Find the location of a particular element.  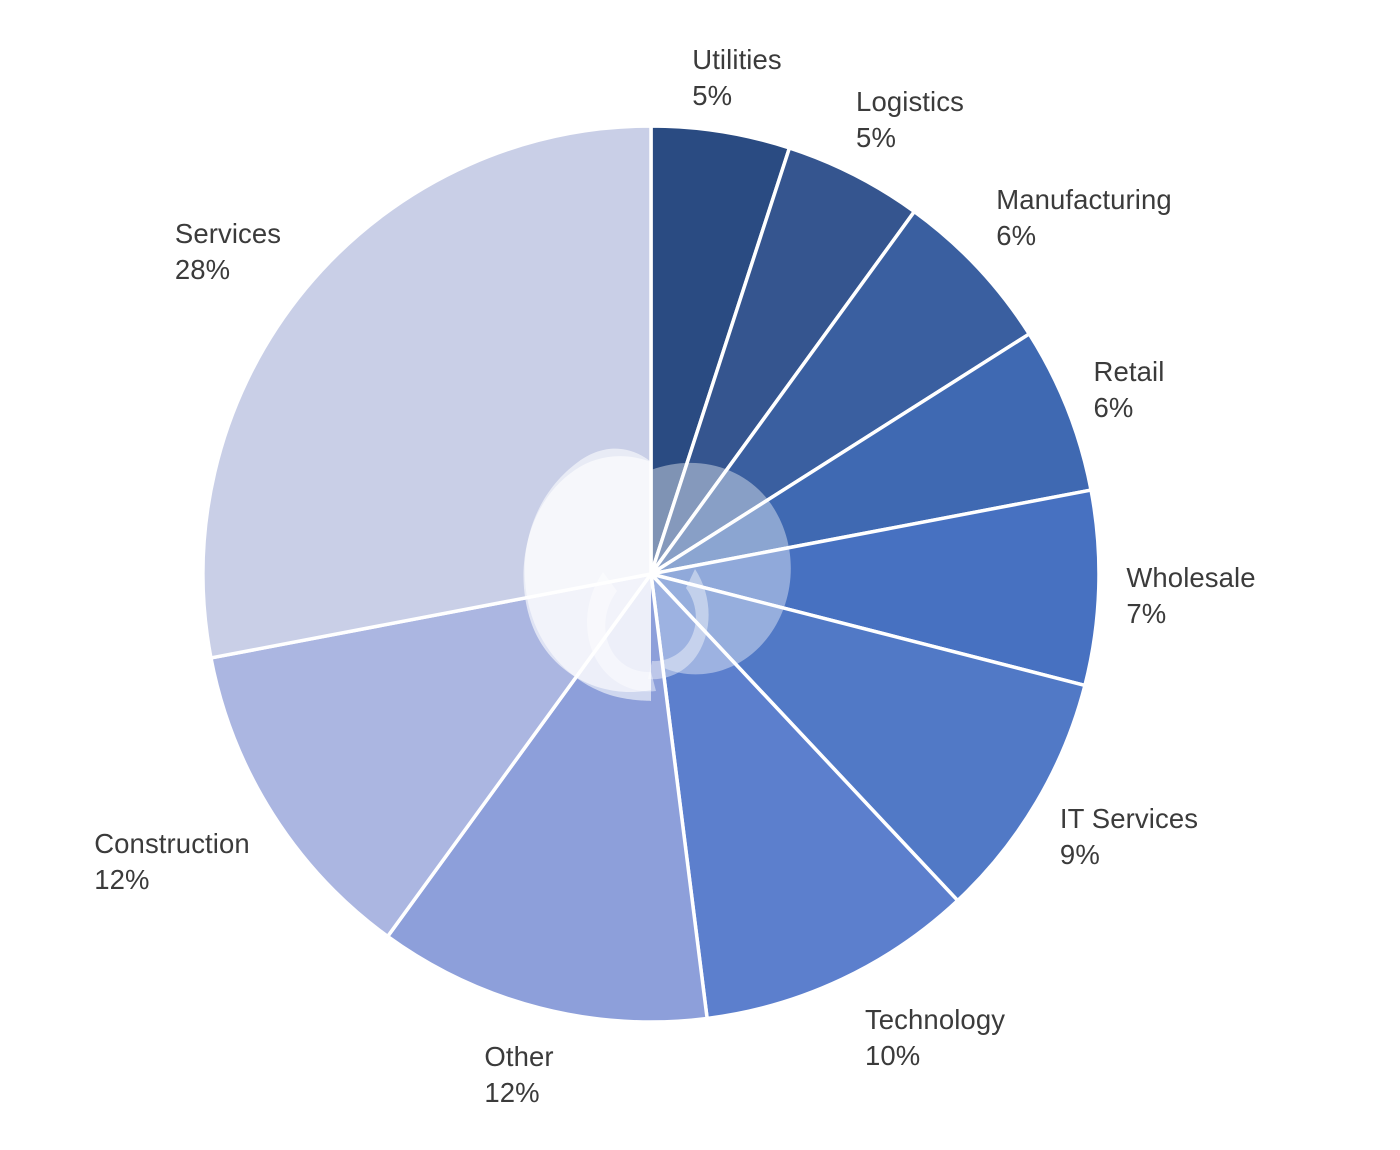

pie-slice-retail is located at coordinates (871, 454).